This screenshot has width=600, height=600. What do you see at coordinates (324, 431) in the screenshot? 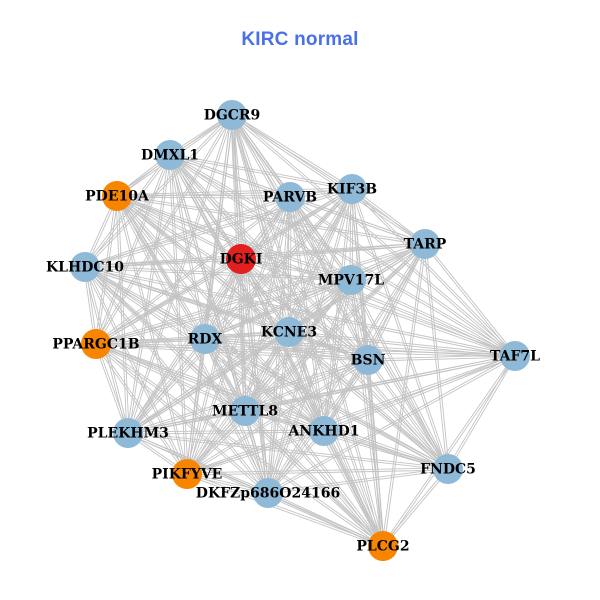
I see `node-ANKHD1` at bounding box center [324, 431].